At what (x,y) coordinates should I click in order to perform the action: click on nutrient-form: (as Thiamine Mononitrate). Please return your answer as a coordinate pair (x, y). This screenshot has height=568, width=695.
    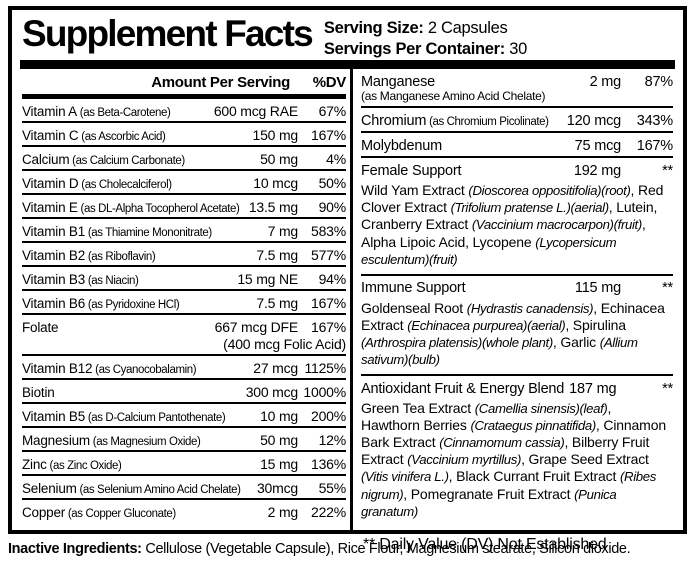
    Looking at the image, I should click on (148, 232).